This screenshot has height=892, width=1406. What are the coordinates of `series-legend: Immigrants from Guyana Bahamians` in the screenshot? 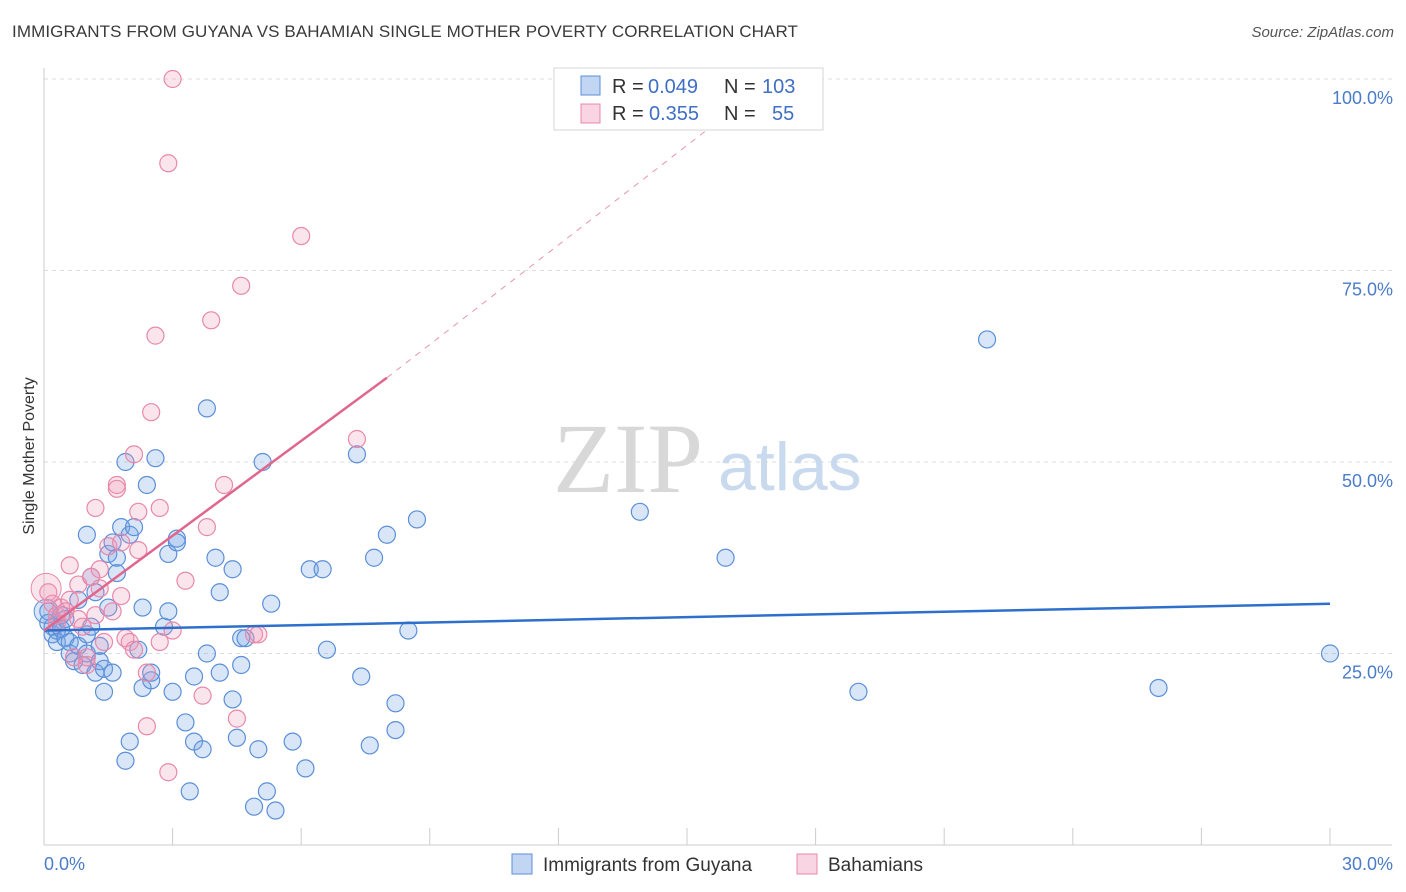 It's located at (717, 864).